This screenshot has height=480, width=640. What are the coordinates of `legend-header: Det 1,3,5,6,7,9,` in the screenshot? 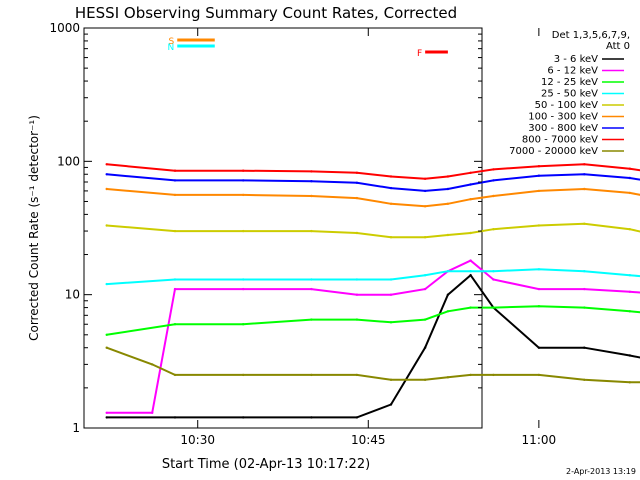 It's located at (591, 35).